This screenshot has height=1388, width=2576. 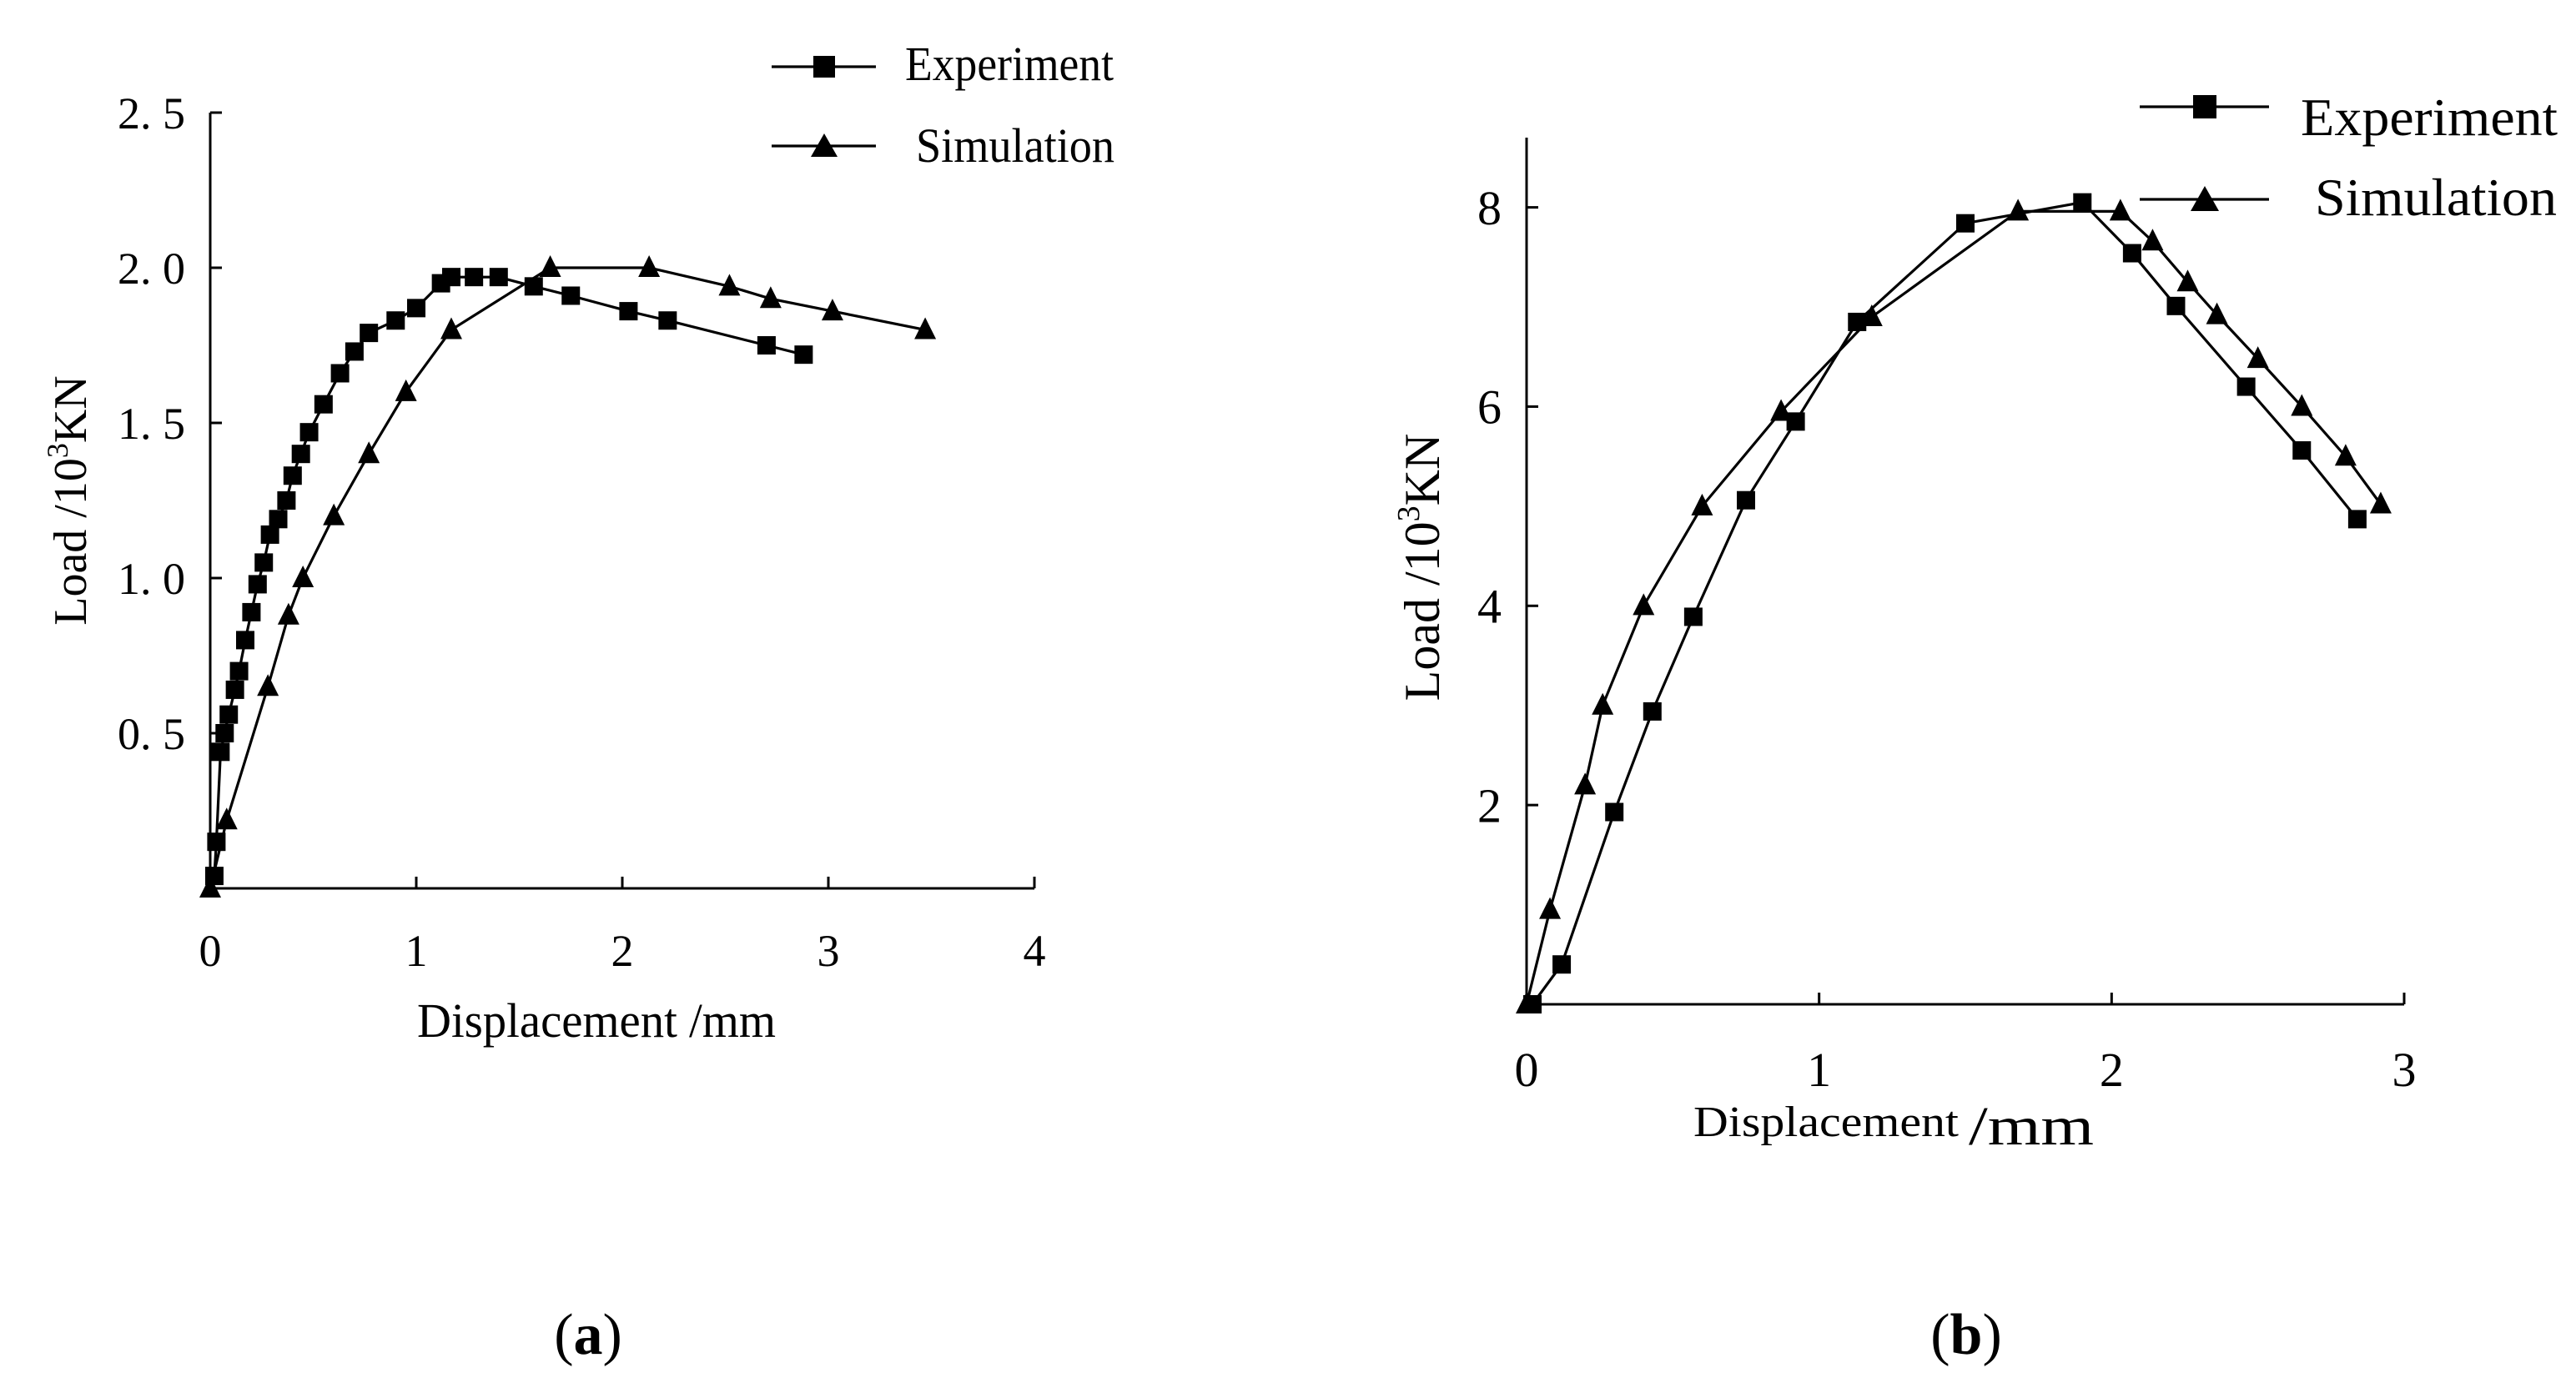 I want to click on panel-b-y-axis-label: Load /103KN, so click(x=1420, y=568).